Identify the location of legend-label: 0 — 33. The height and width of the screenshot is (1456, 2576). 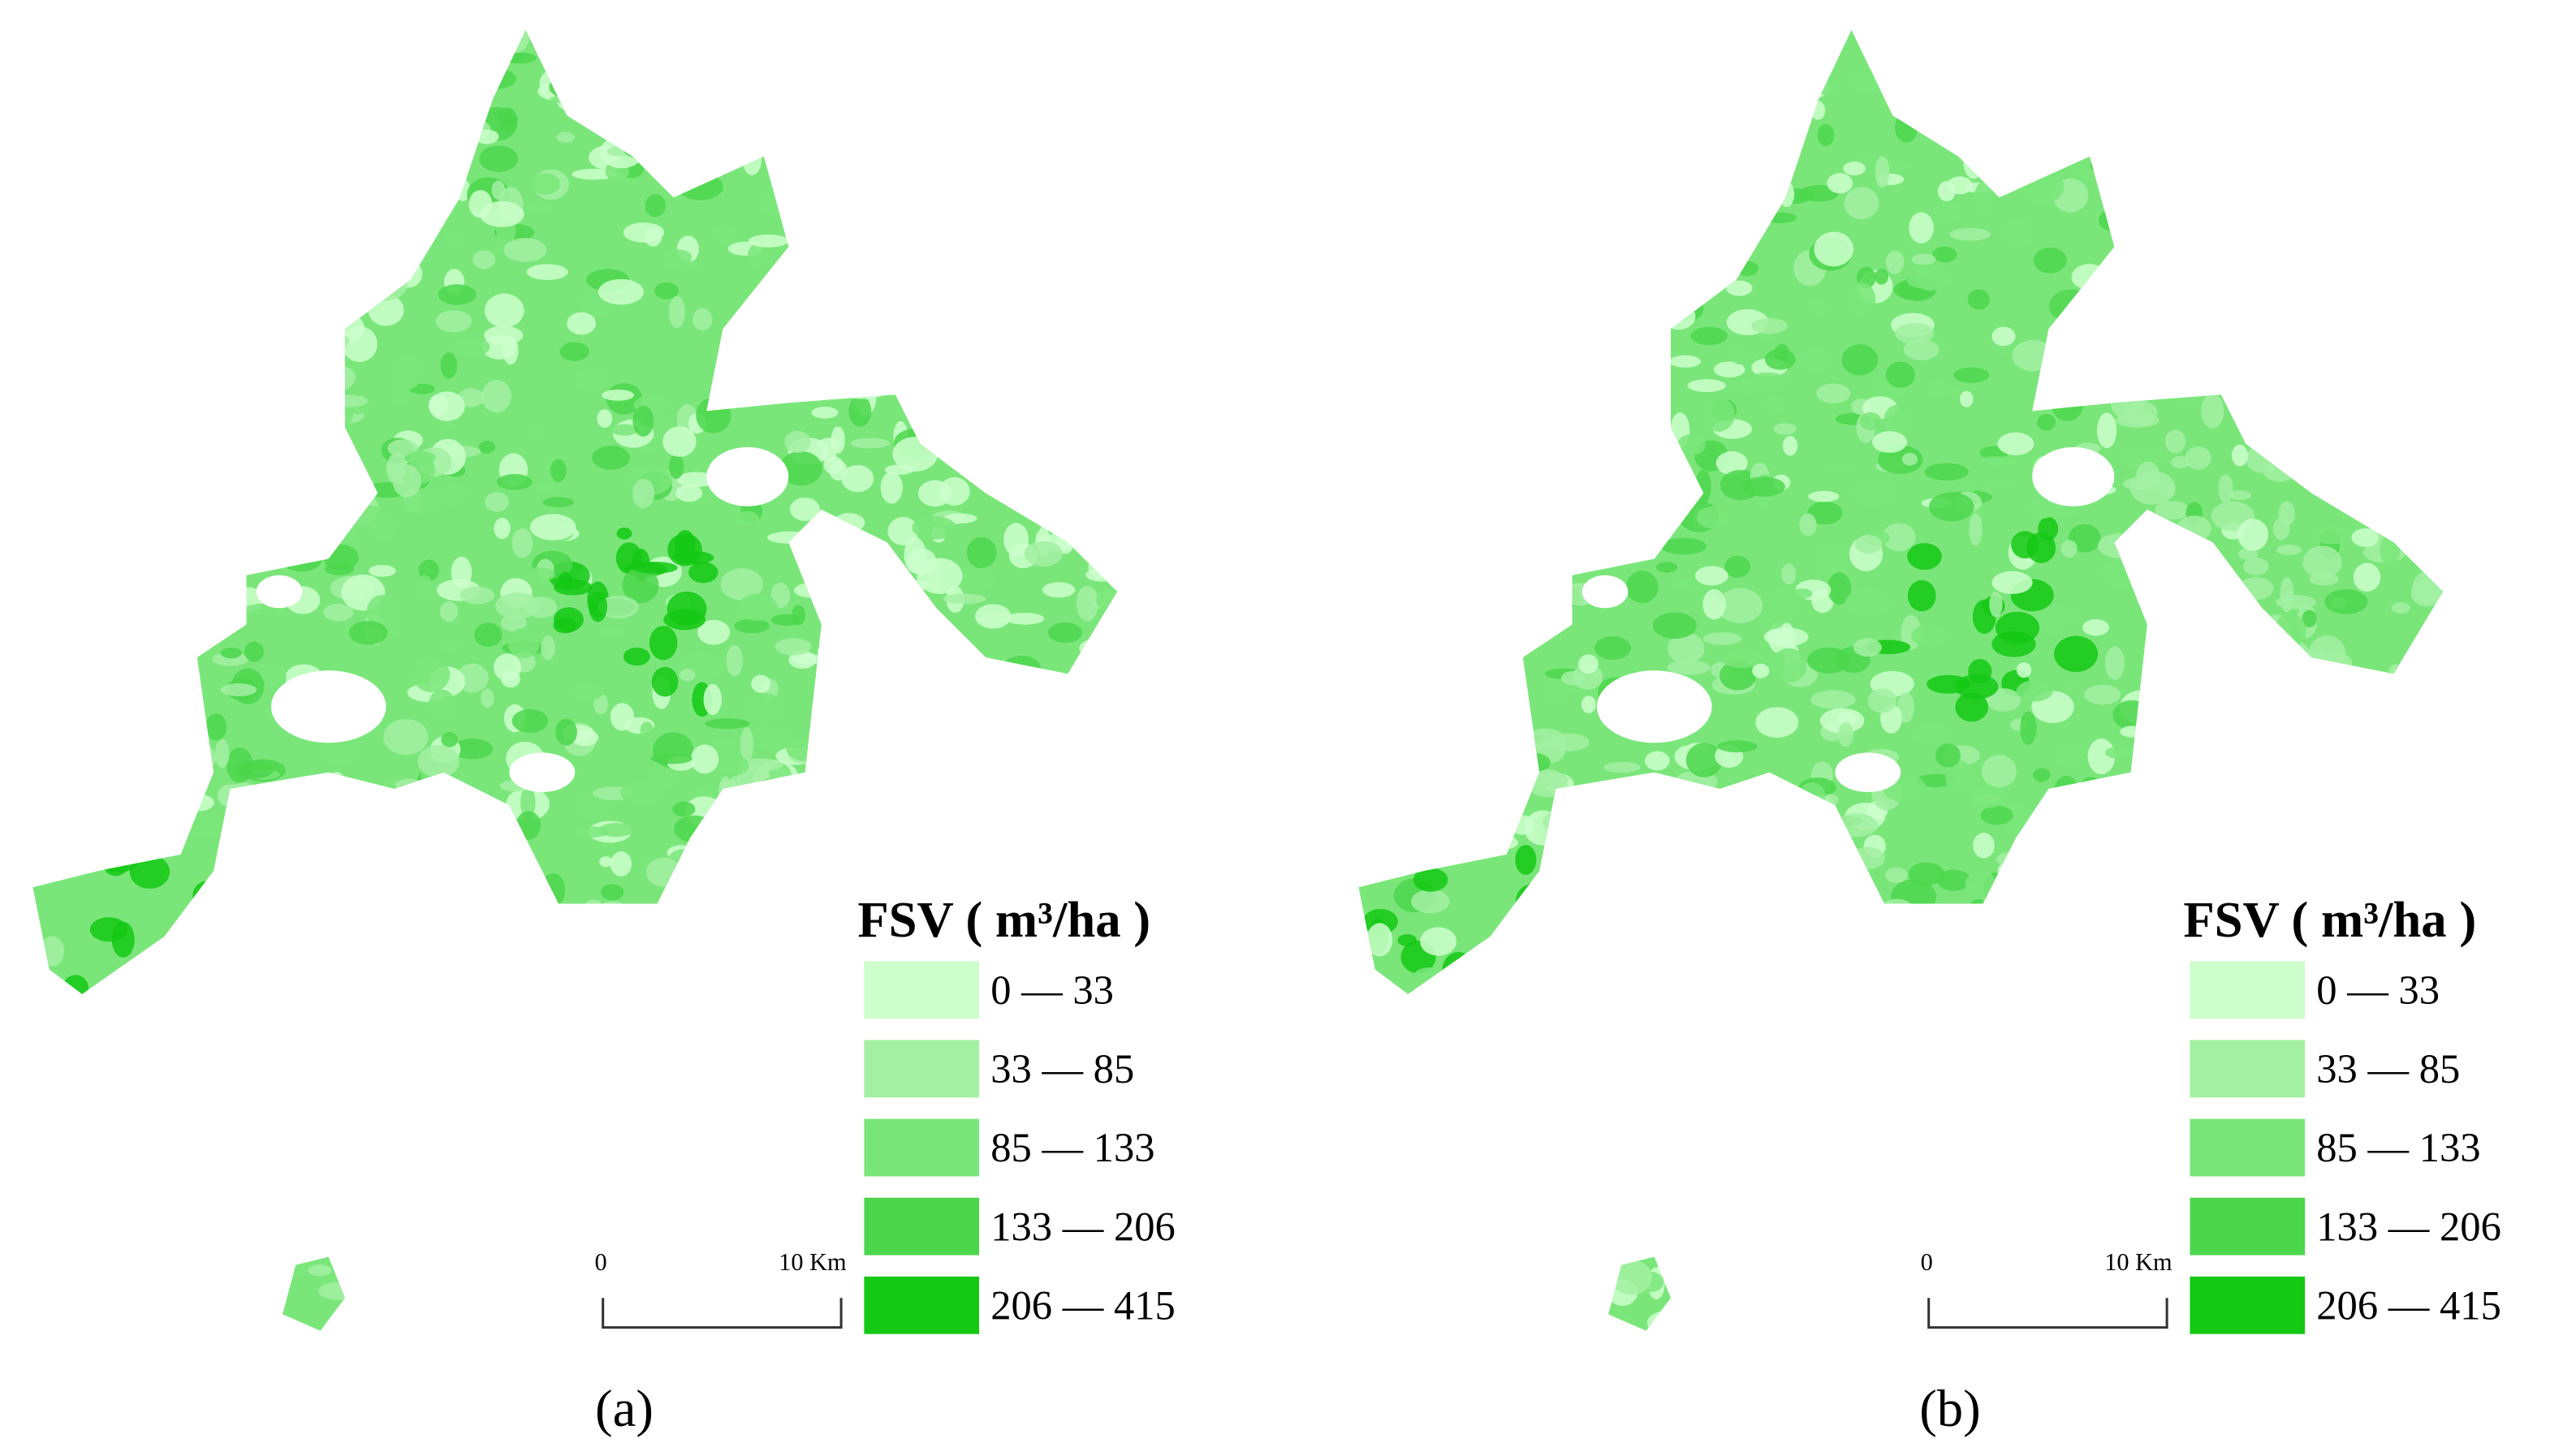
(1052, 990).